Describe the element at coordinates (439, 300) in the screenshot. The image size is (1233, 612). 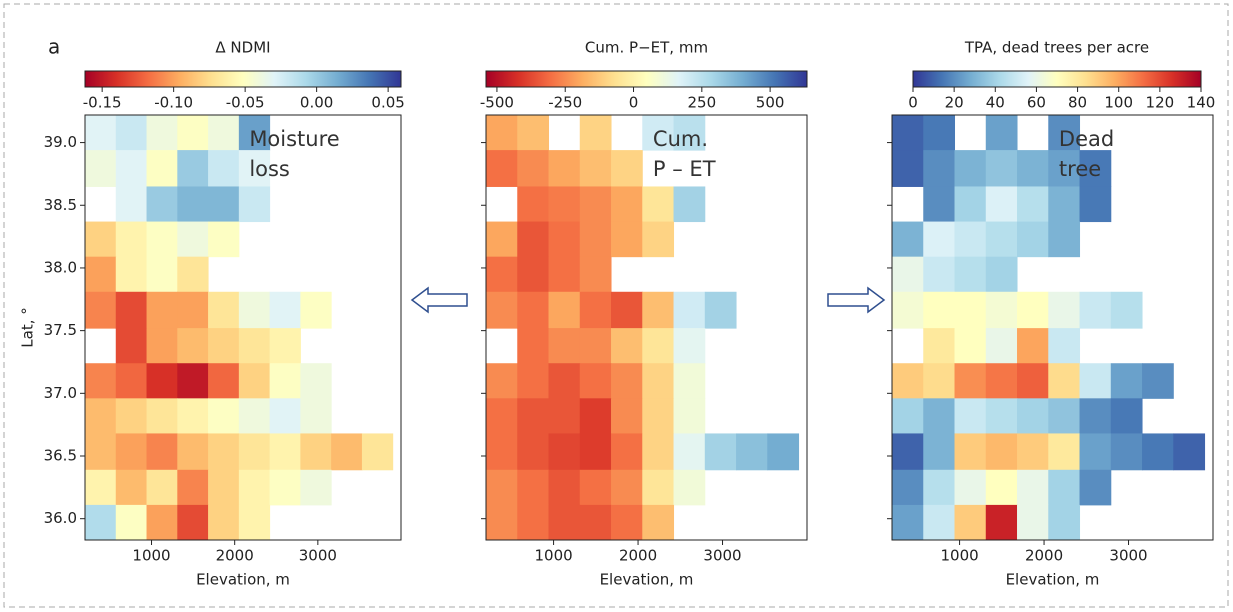
I see `left-arrow` at that location.